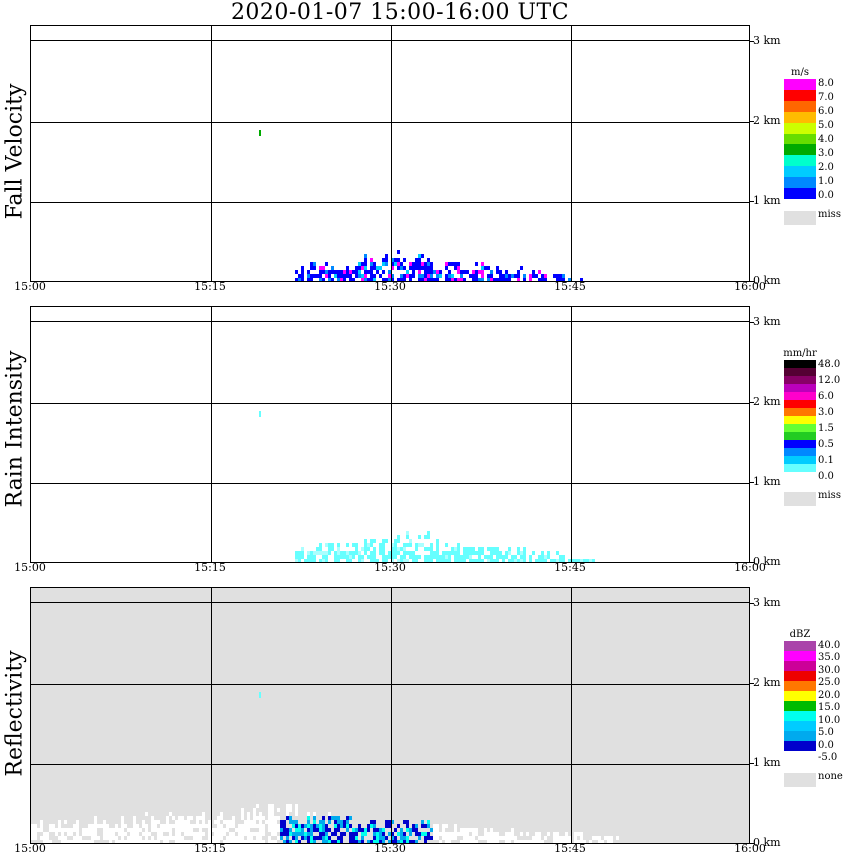 The width and height of the screenshot is (850, 868). Describe the element at coordinates (826, 745) in the screenshot. I see `colorbar-label: 0.0` at that location.